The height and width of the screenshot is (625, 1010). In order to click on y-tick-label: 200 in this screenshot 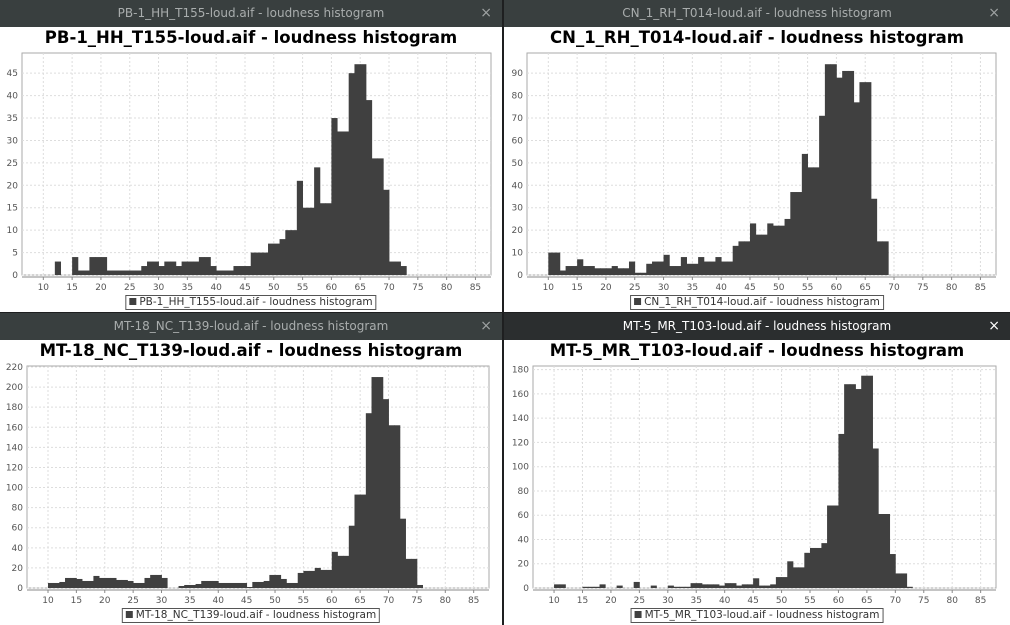, I will do `click(14, 388)`.